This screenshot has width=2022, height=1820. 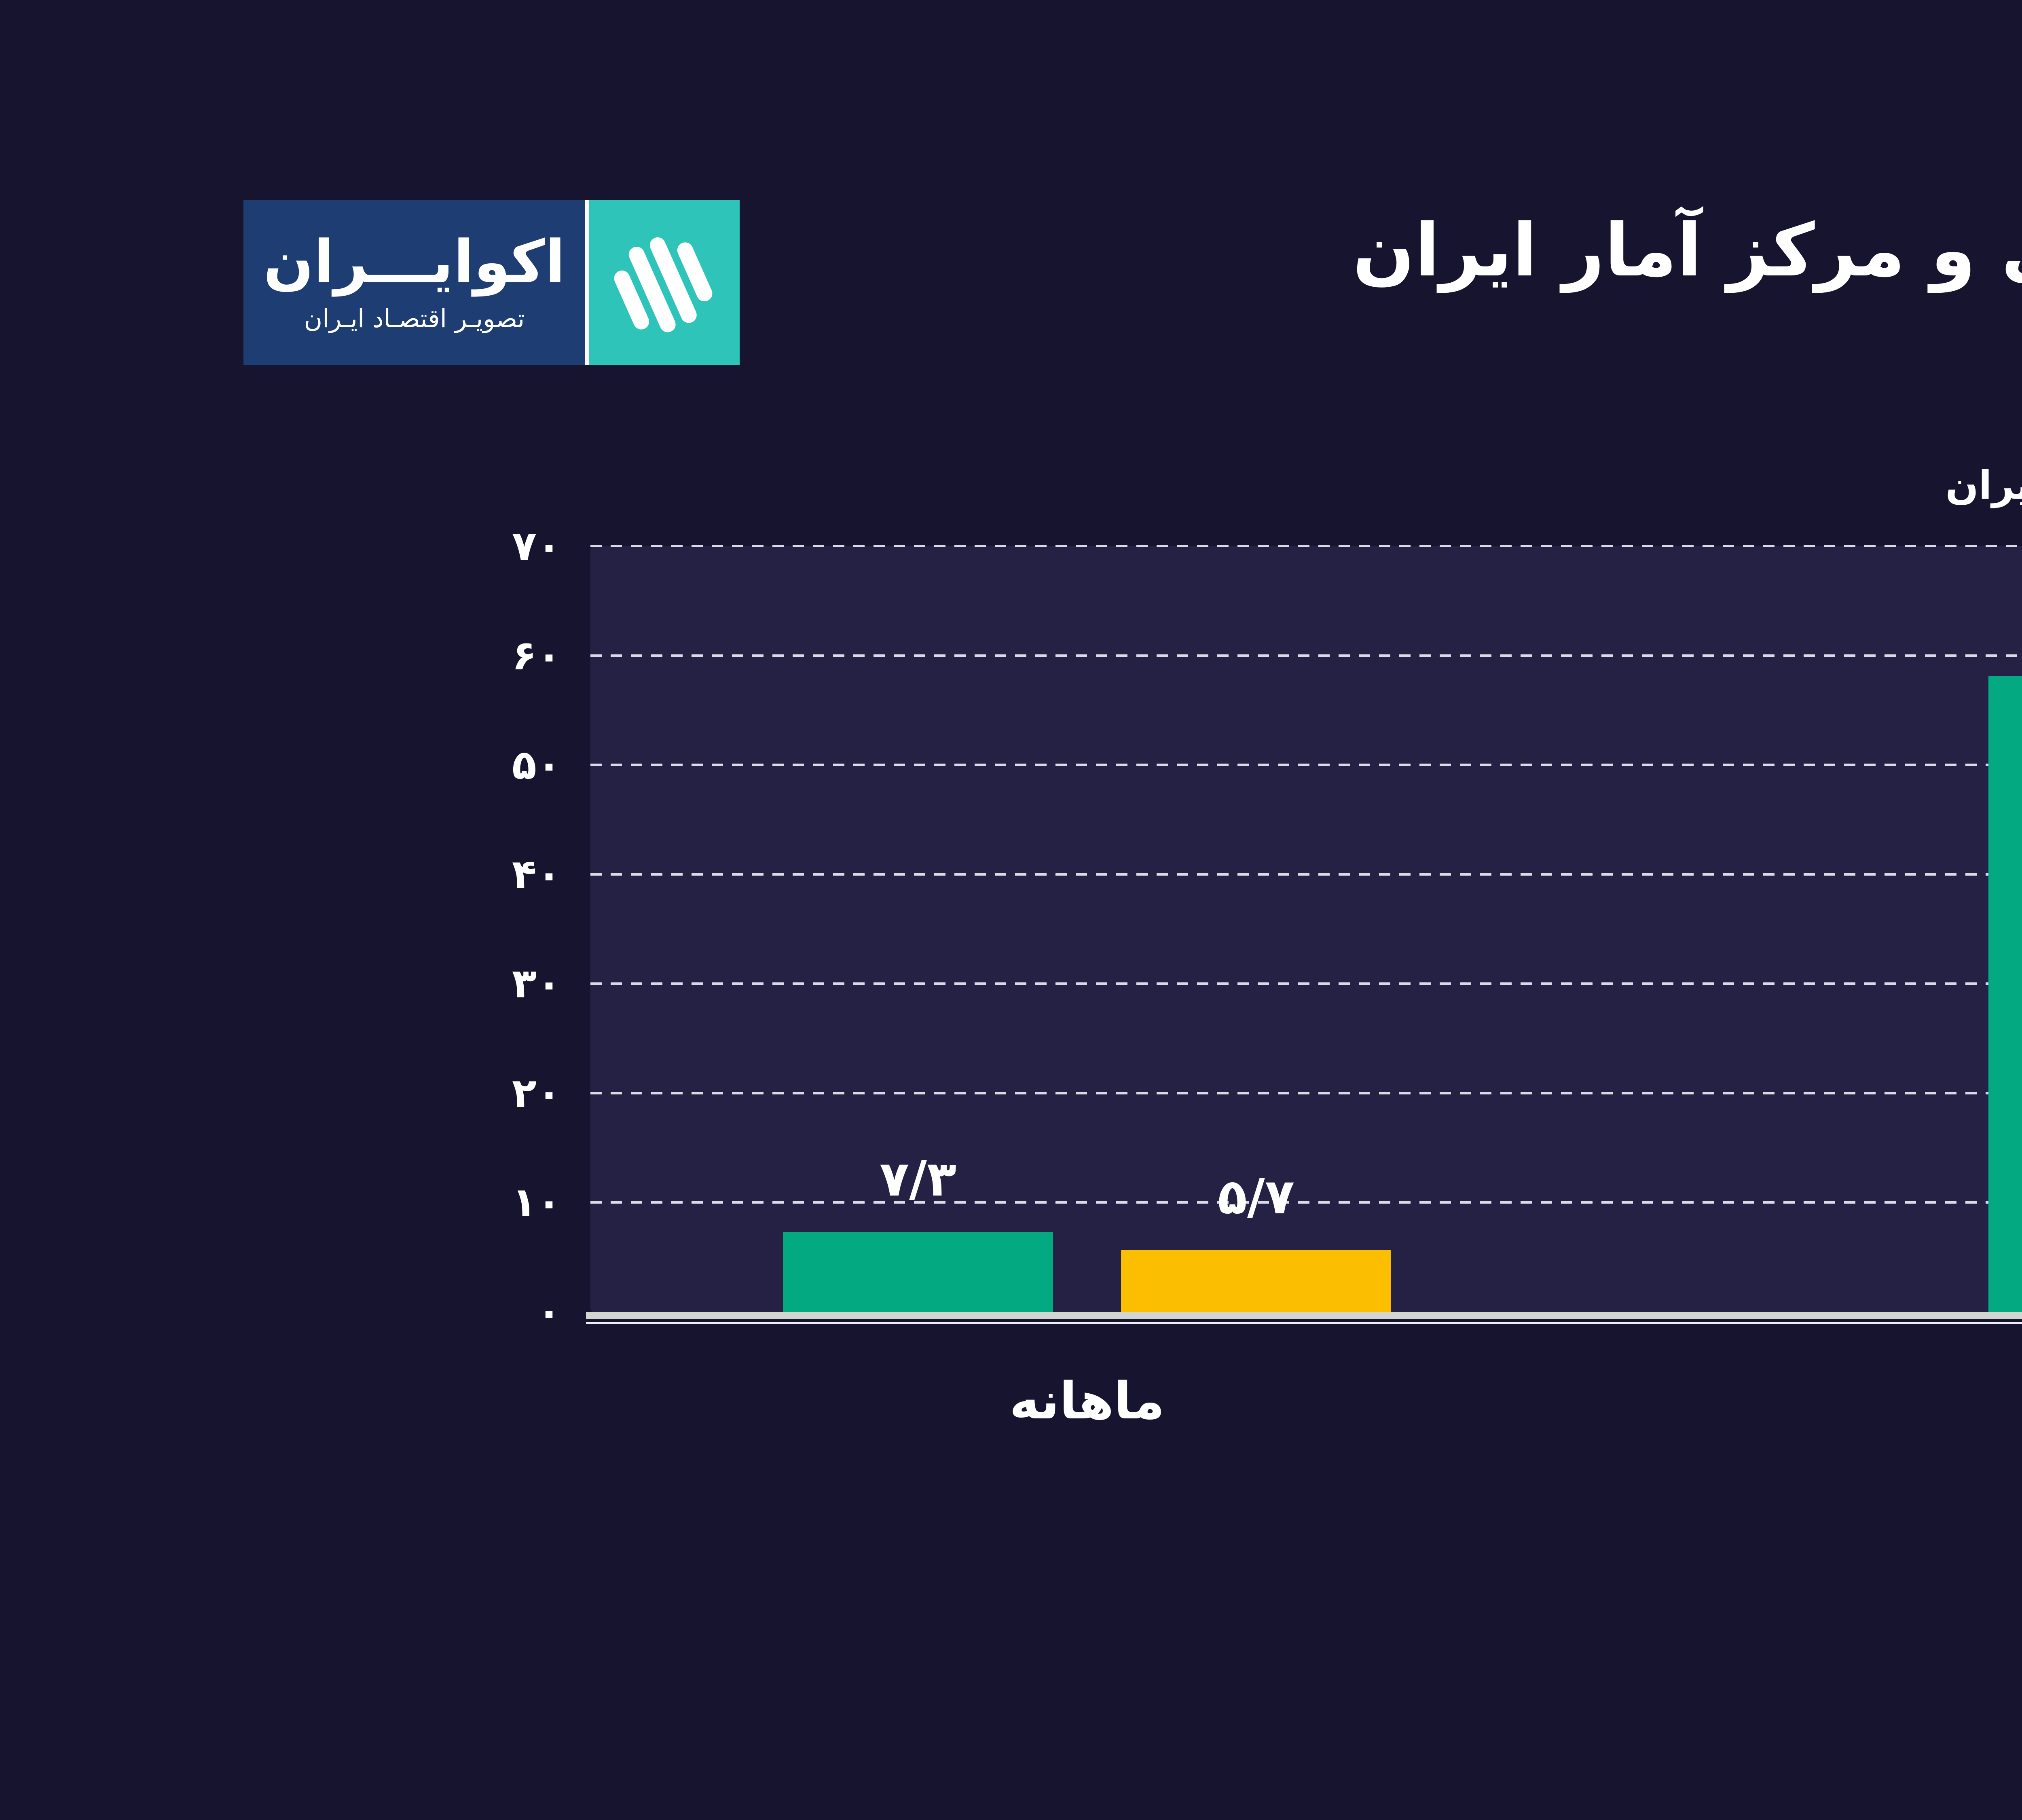 I want to click on y-tick-label: ۲۰, so click(x=536, y=1093).